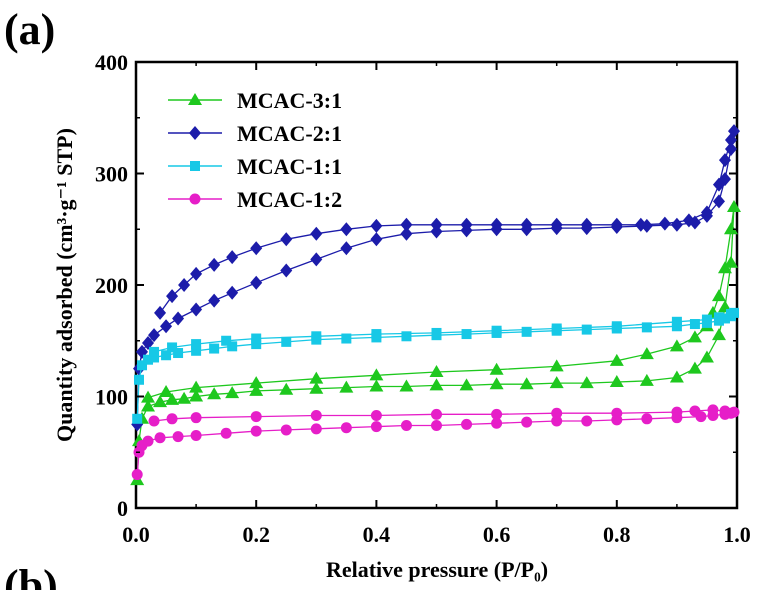  I want to click on legend-item: MCAC-3:1, so click(255, 100).